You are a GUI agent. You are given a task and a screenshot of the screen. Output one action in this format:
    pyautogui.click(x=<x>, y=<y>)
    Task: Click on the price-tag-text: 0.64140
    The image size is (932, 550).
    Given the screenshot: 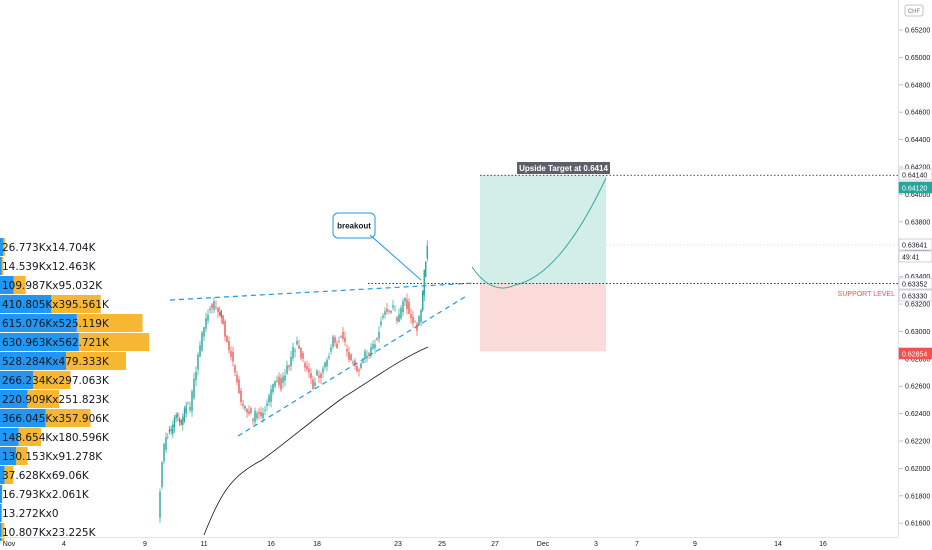 What is the action you would take?
    pyautogui.click(x=914, y=175)
    